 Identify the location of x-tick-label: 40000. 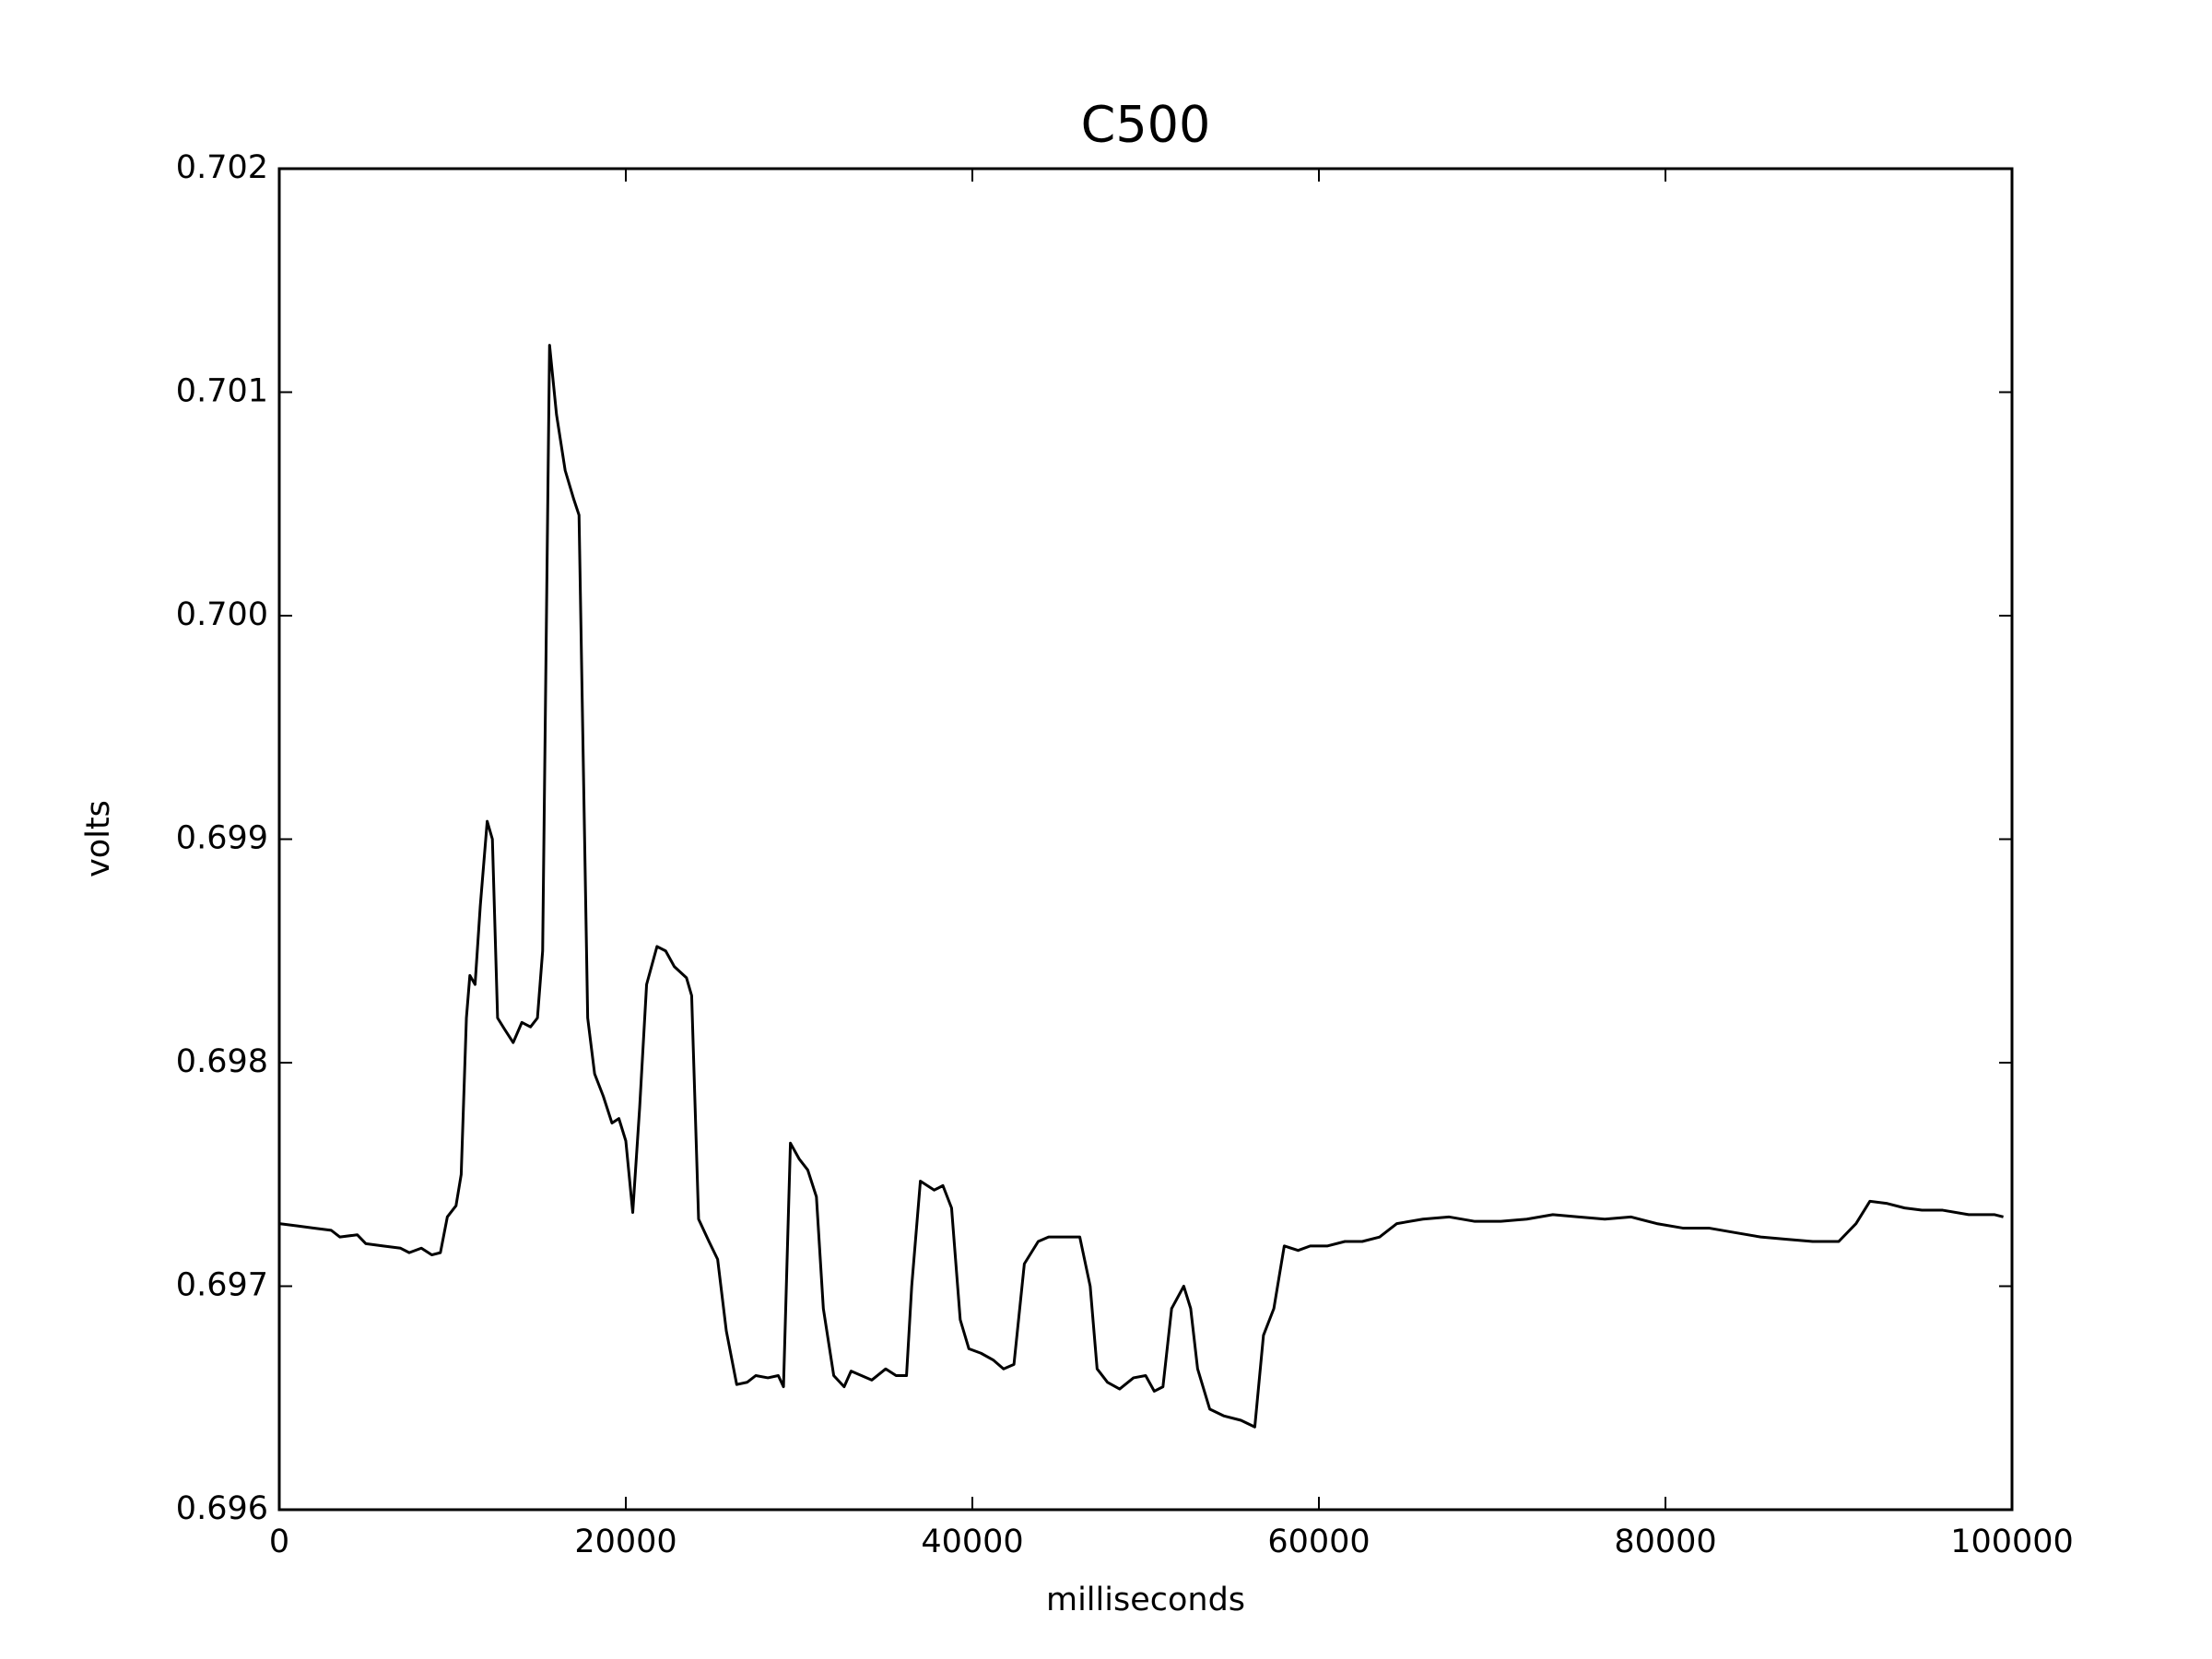
(972, 1542).